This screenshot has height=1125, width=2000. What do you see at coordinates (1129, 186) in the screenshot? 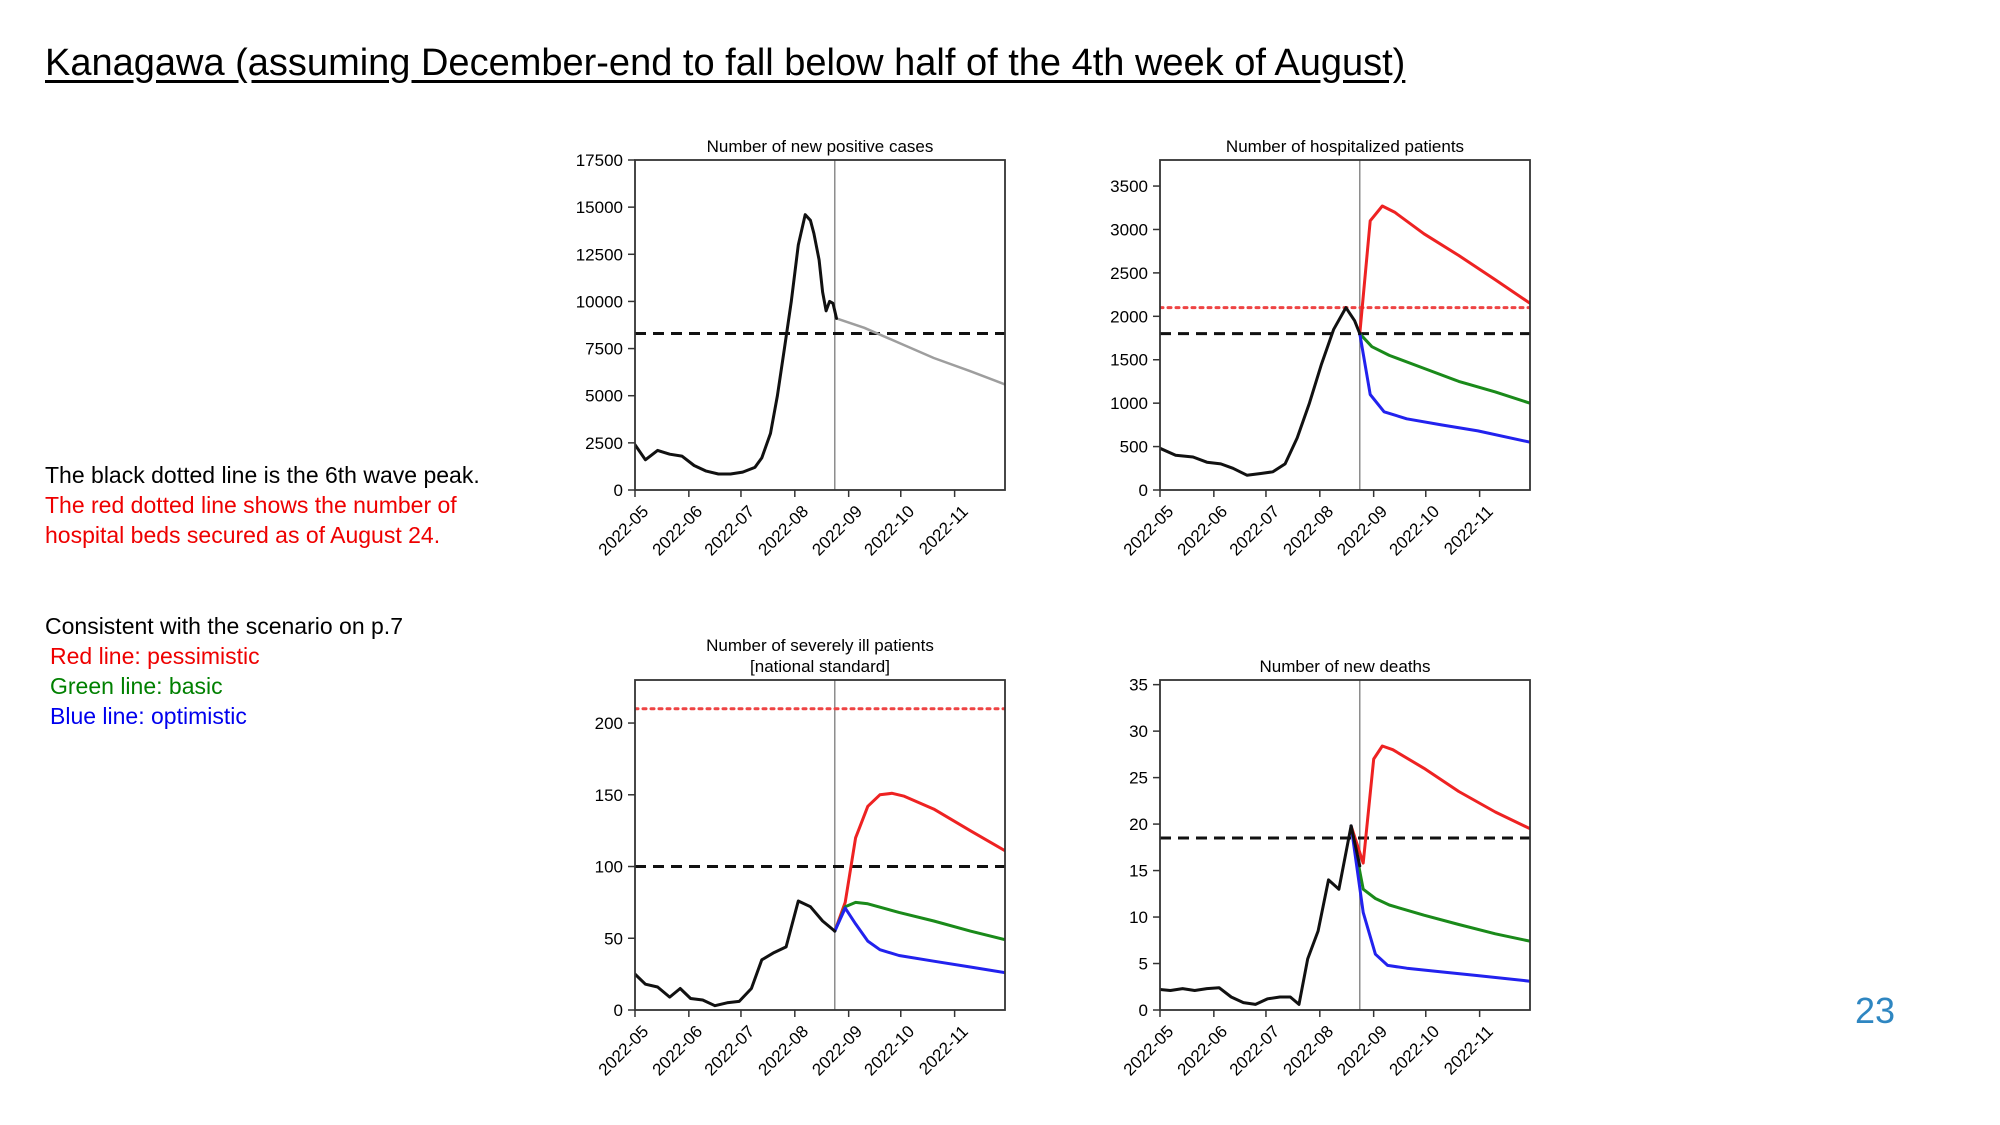
I see `y-tick-label: 3500` at bounding box center [1129, 186].